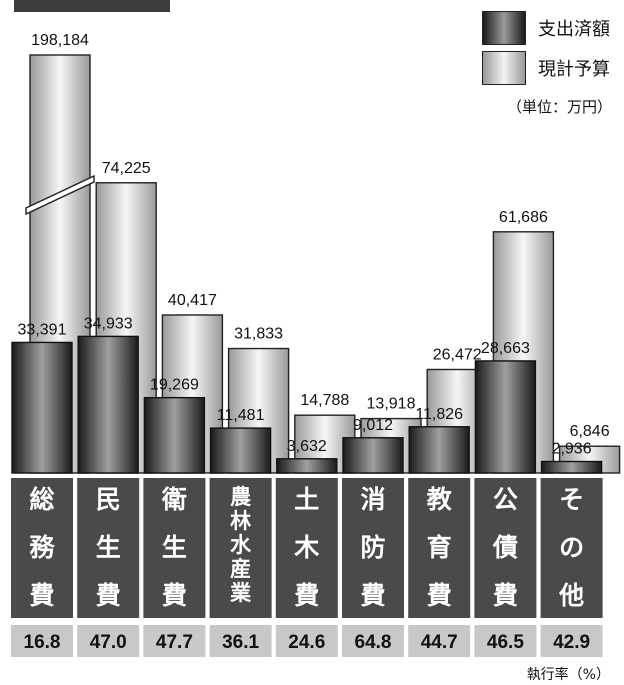  Describe the element at coordinates (241, 415) in the screenshot. I see `data-label-spent: 11,481` at that location.